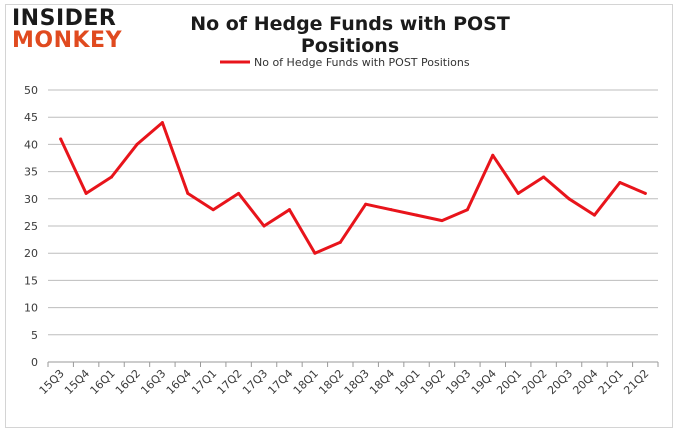 The image size is (680, 433). Describe the element at coordinates (636, 382) in the screenshot. I see `x-tick-label: 21Q2` at that location.